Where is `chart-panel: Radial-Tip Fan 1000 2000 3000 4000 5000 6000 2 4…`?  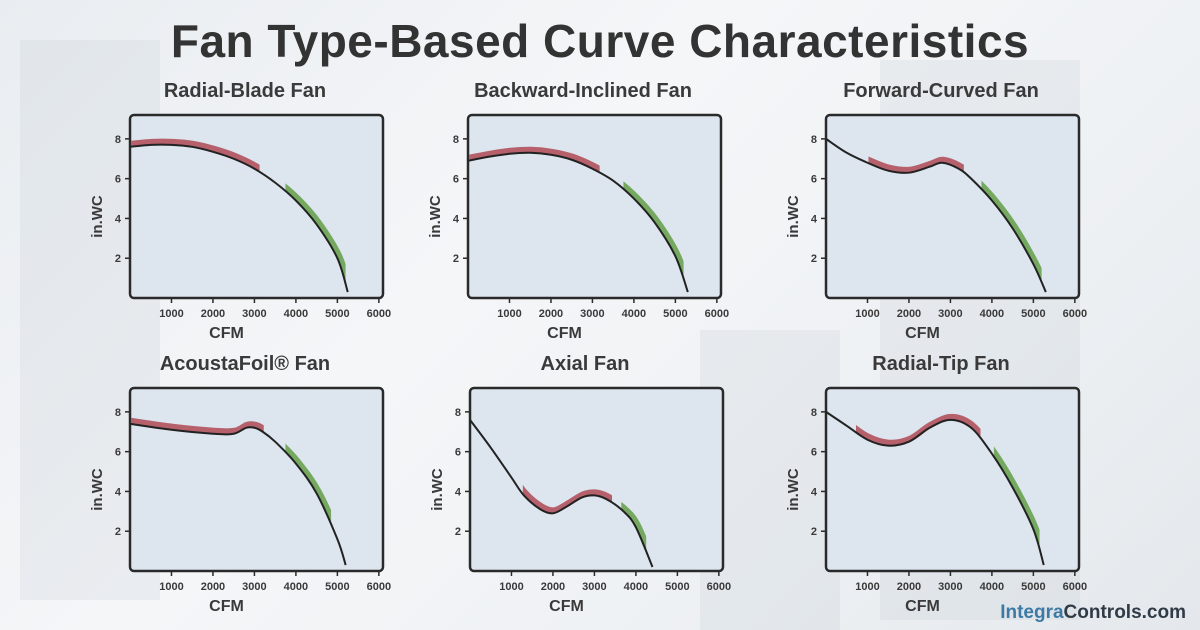
chart-panel: Radial-Tip Fan 1000 2000 3000 4000 5000 6000 2 4… is located at coordinates (941, 488).